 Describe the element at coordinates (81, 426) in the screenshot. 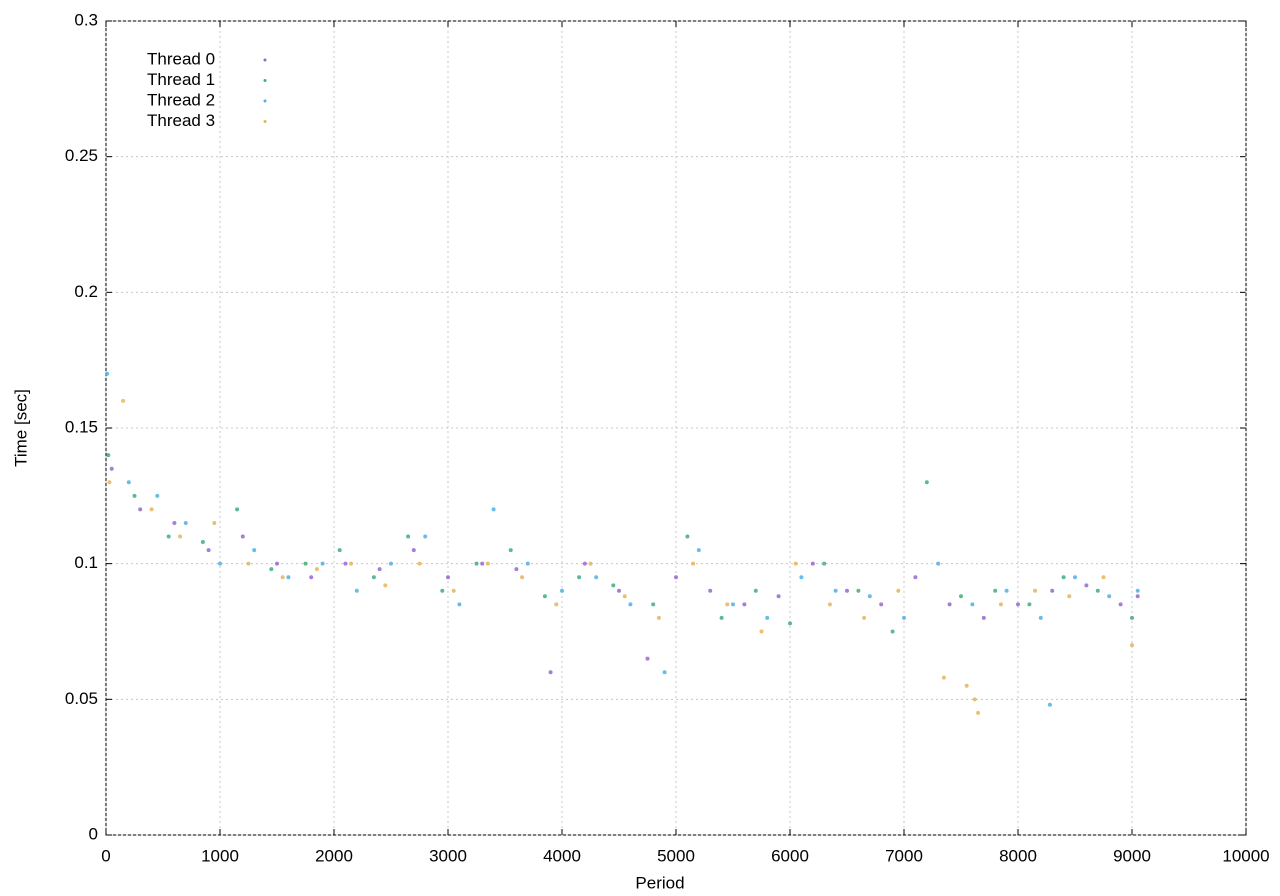

I see `y-tick-label: 0.15` at that location.